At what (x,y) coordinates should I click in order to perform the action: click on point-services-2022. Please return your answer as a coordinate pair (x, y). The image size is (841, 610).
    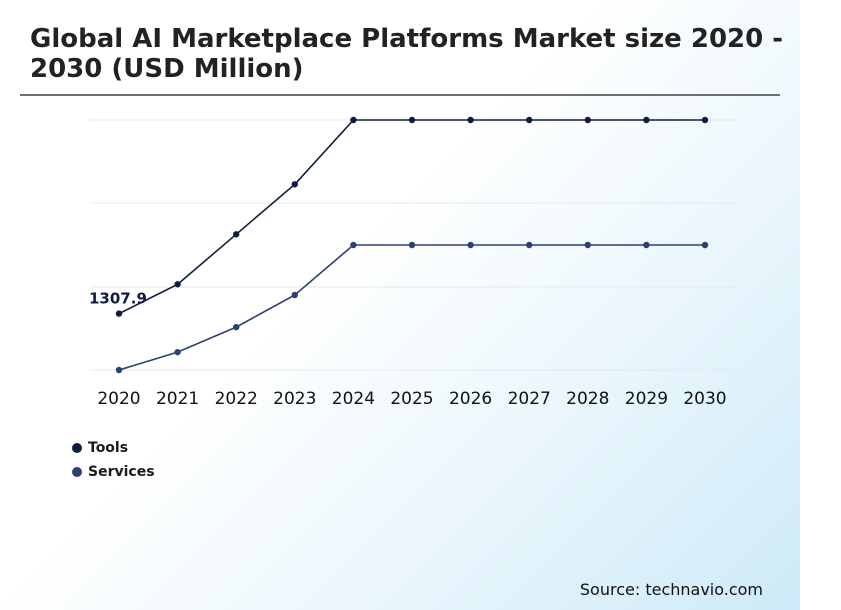
    Looking at the image, I should click on (236, 327).